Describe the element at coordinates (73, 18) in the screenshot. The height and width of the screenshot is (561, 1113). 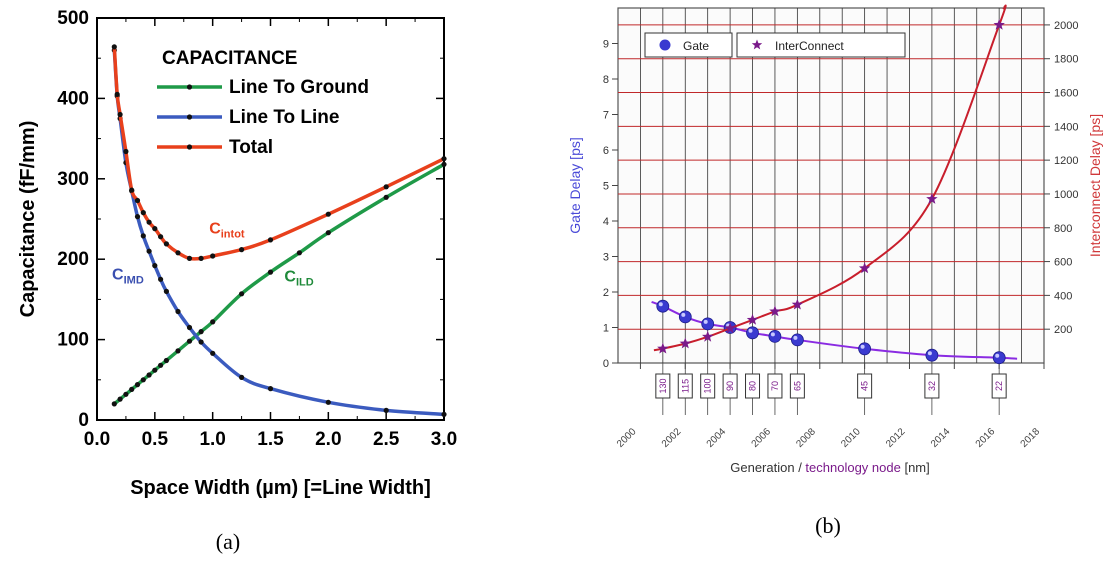
I see `y-tick-label: 500` at that location.